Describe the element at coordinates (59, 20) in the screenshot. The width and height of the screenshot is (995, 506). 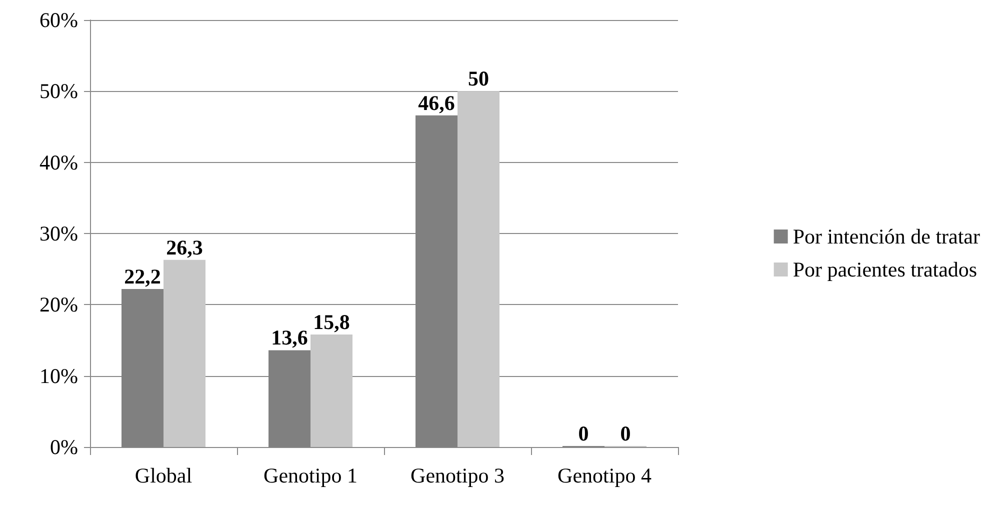
I see `y-tick-label: 60%` at that location.